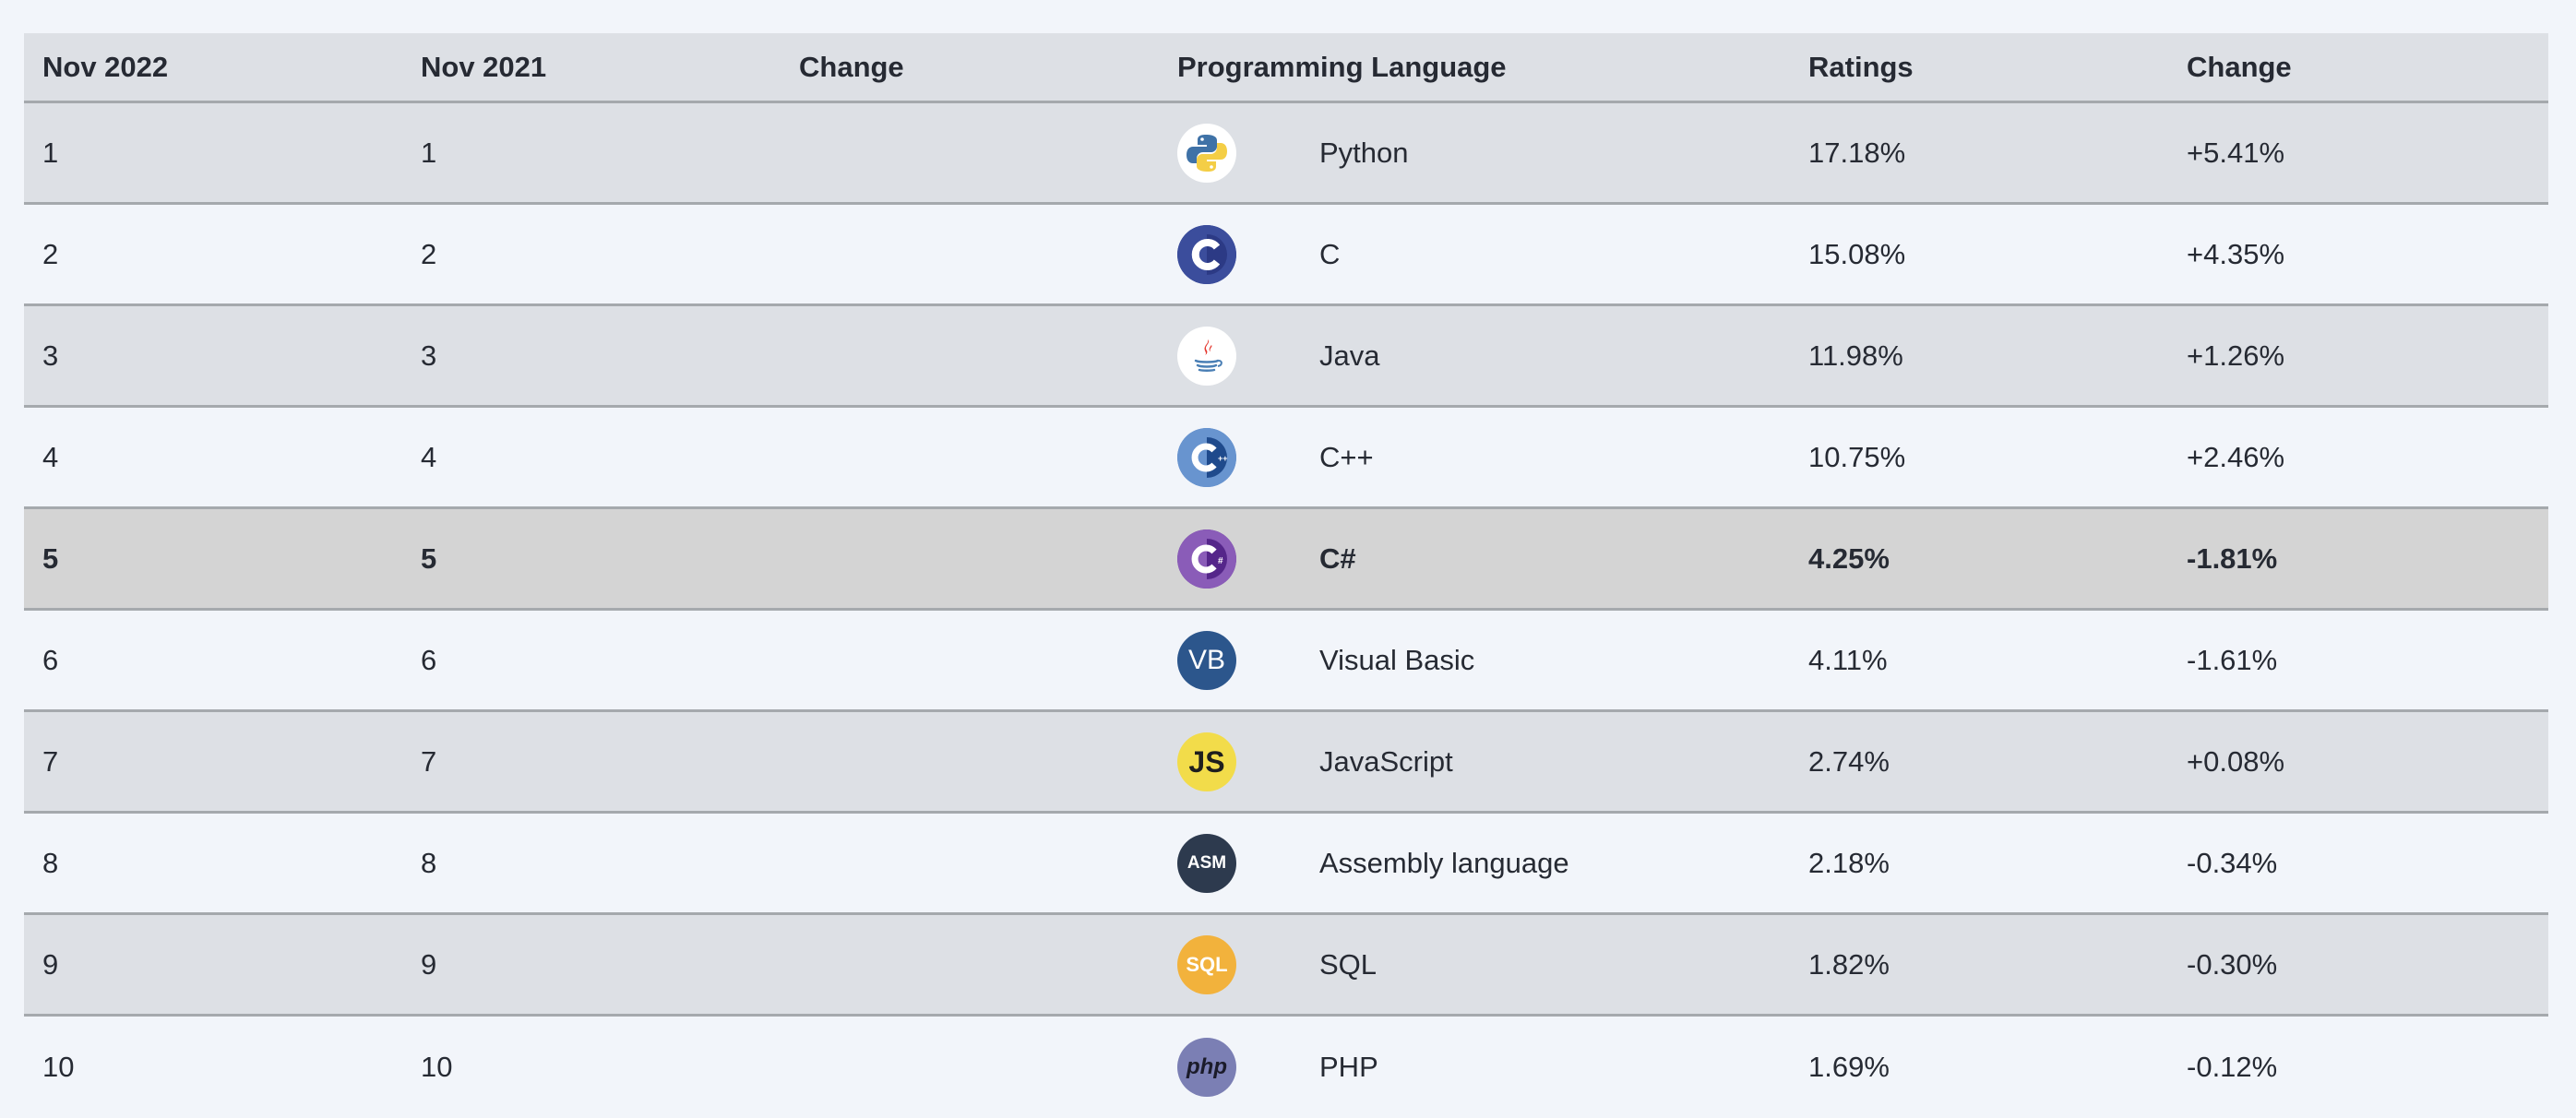 This screenshot has width=2576, height=1118. What do you see at coordinates (1206, 356) in the screenshot?
I see `java-logo-icon` at bounding box center [1206, 356].